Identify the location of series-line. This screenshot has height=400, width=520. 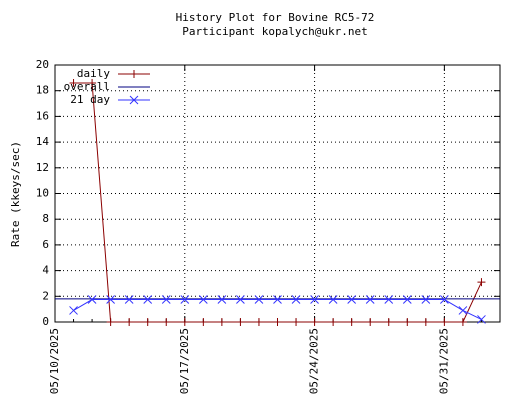
(277, 309).